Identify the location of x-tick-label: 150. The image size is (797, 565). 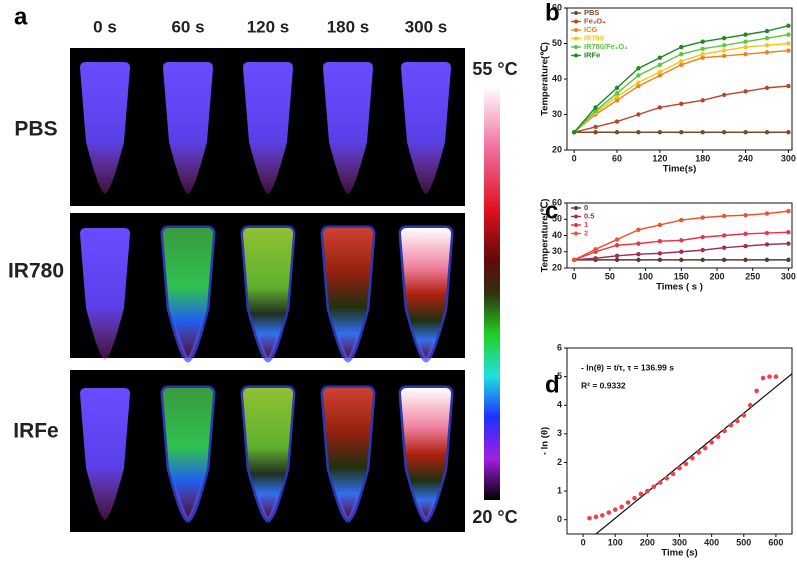
(681, 276).